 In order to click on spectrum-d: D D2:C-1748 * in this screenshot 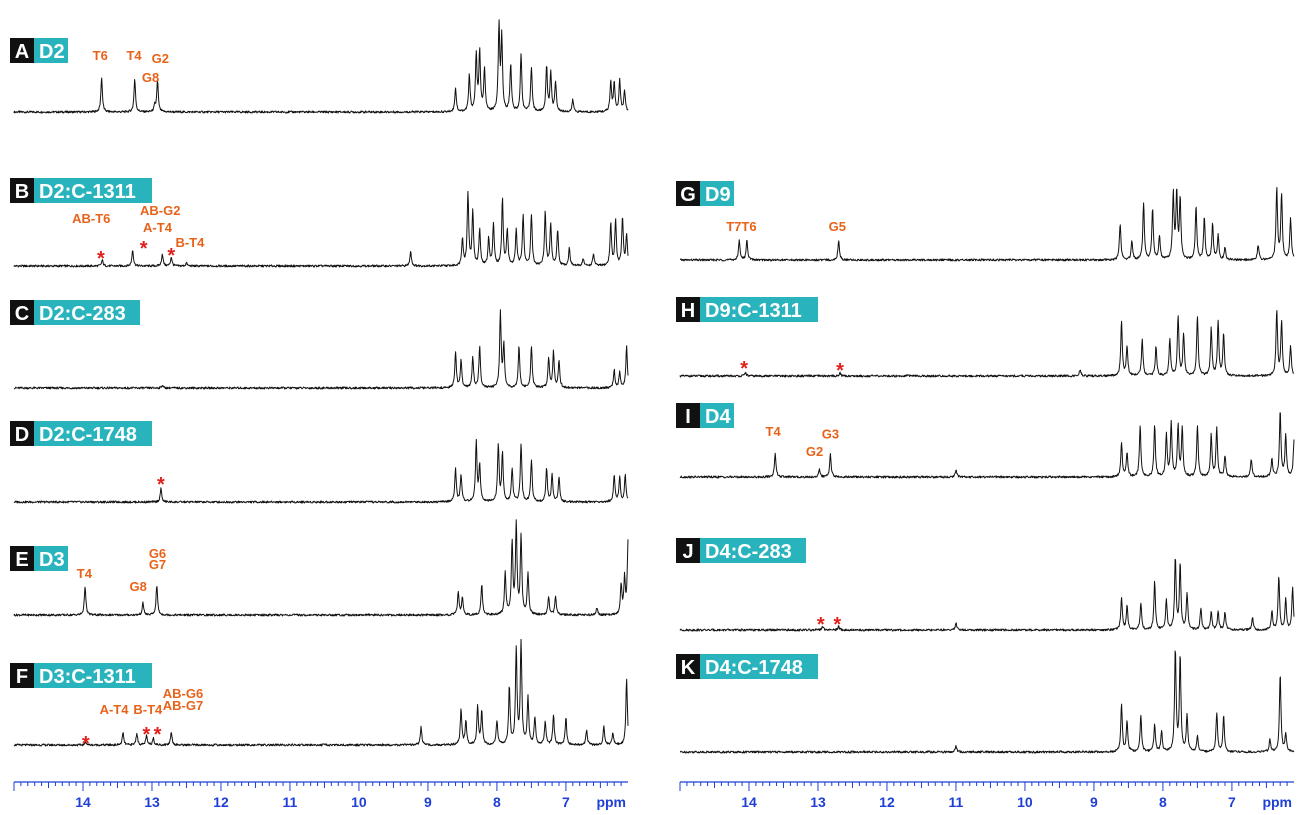, I will do `click(319, 462)`.